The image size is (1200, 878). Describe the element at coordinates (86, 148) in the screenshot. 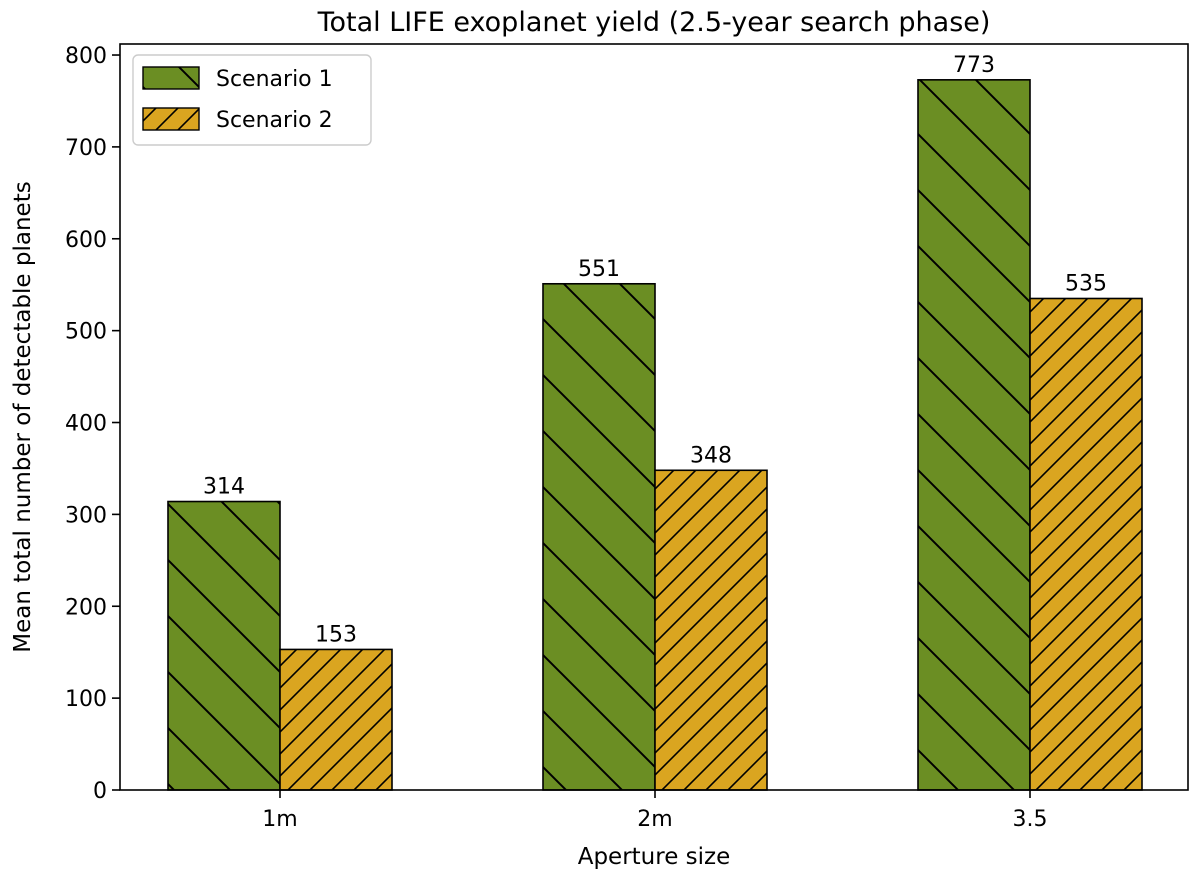

I see `y-tick-label: 700` at that location.